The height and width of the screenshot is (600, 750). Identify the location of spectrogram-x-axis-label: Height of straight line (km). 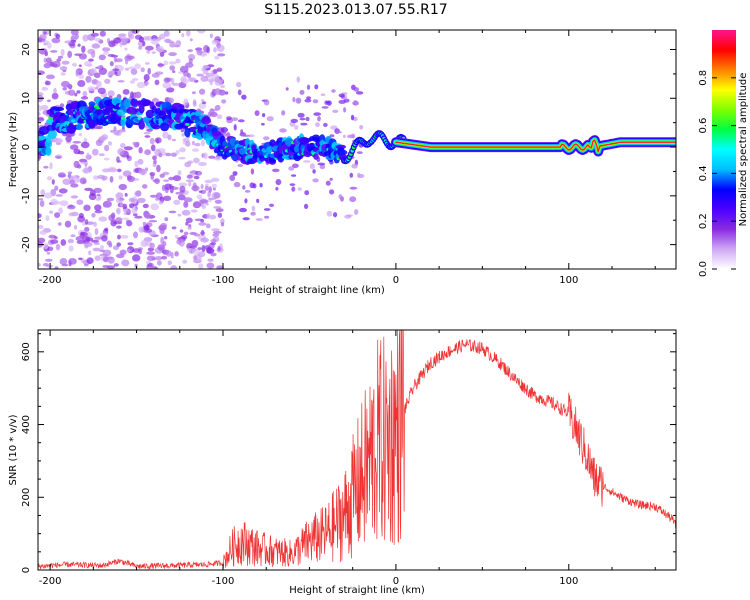
(317, 290).